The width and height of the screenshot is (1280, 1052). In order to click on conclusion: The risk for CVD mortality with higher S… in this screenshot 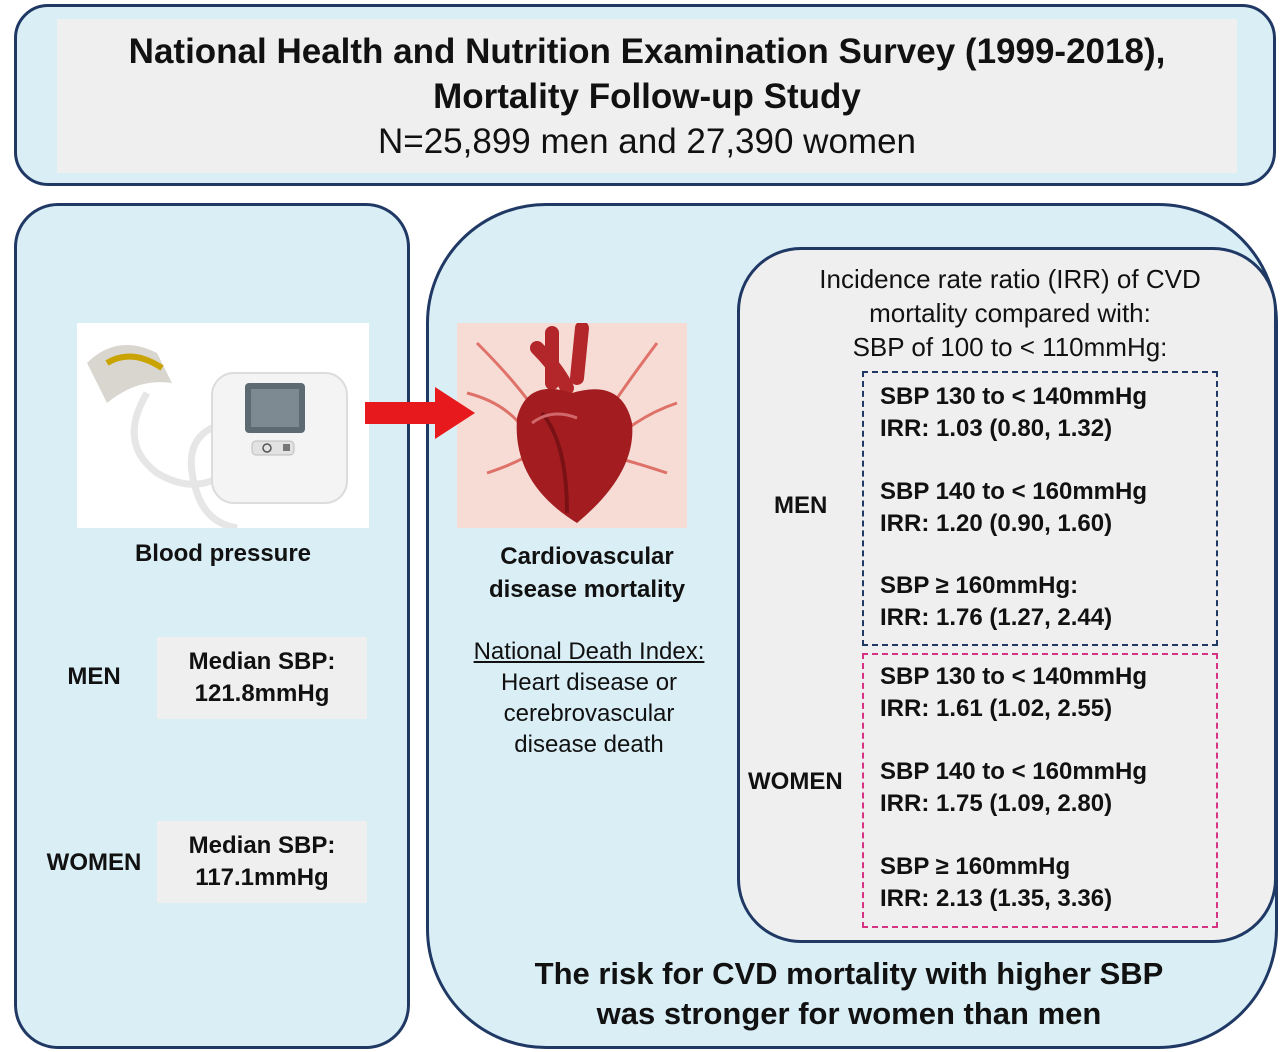, I will do `click(849, 994)`.